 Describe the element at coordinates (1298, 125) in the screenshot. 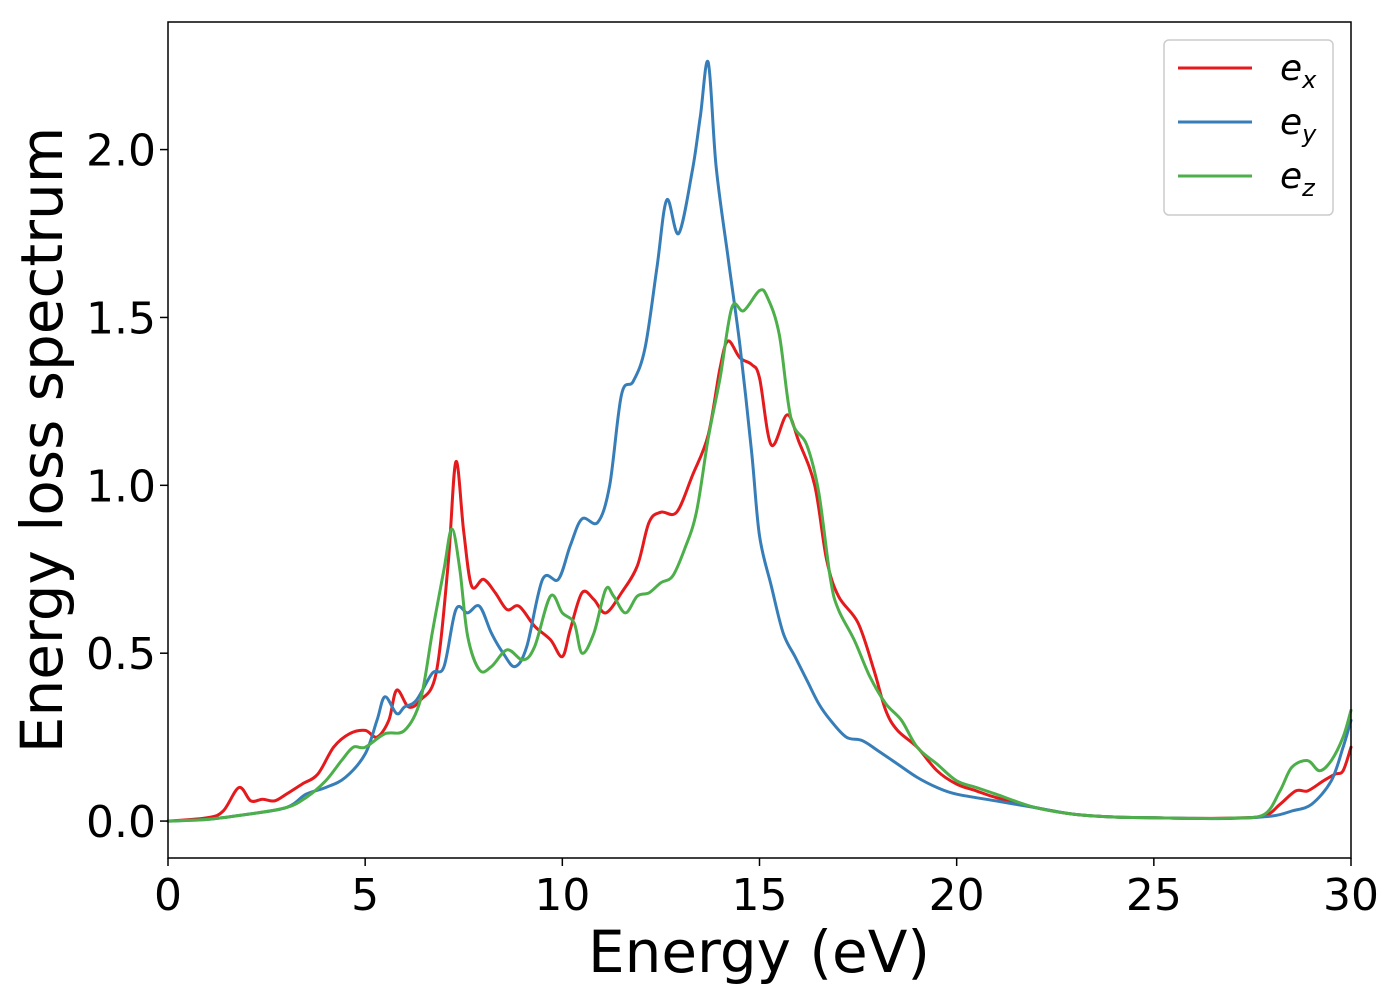

I see `legend-label-ey: ey` at that location.